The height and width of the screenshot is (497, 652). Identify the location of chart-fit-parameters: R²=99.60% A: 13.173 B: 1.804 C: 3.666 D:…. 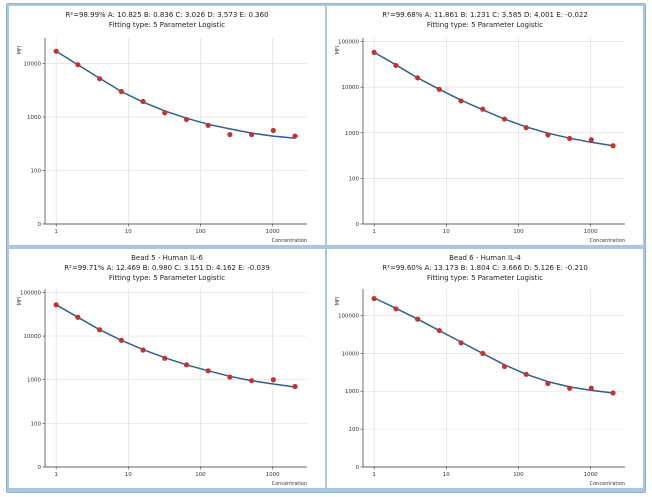
(485, 268).